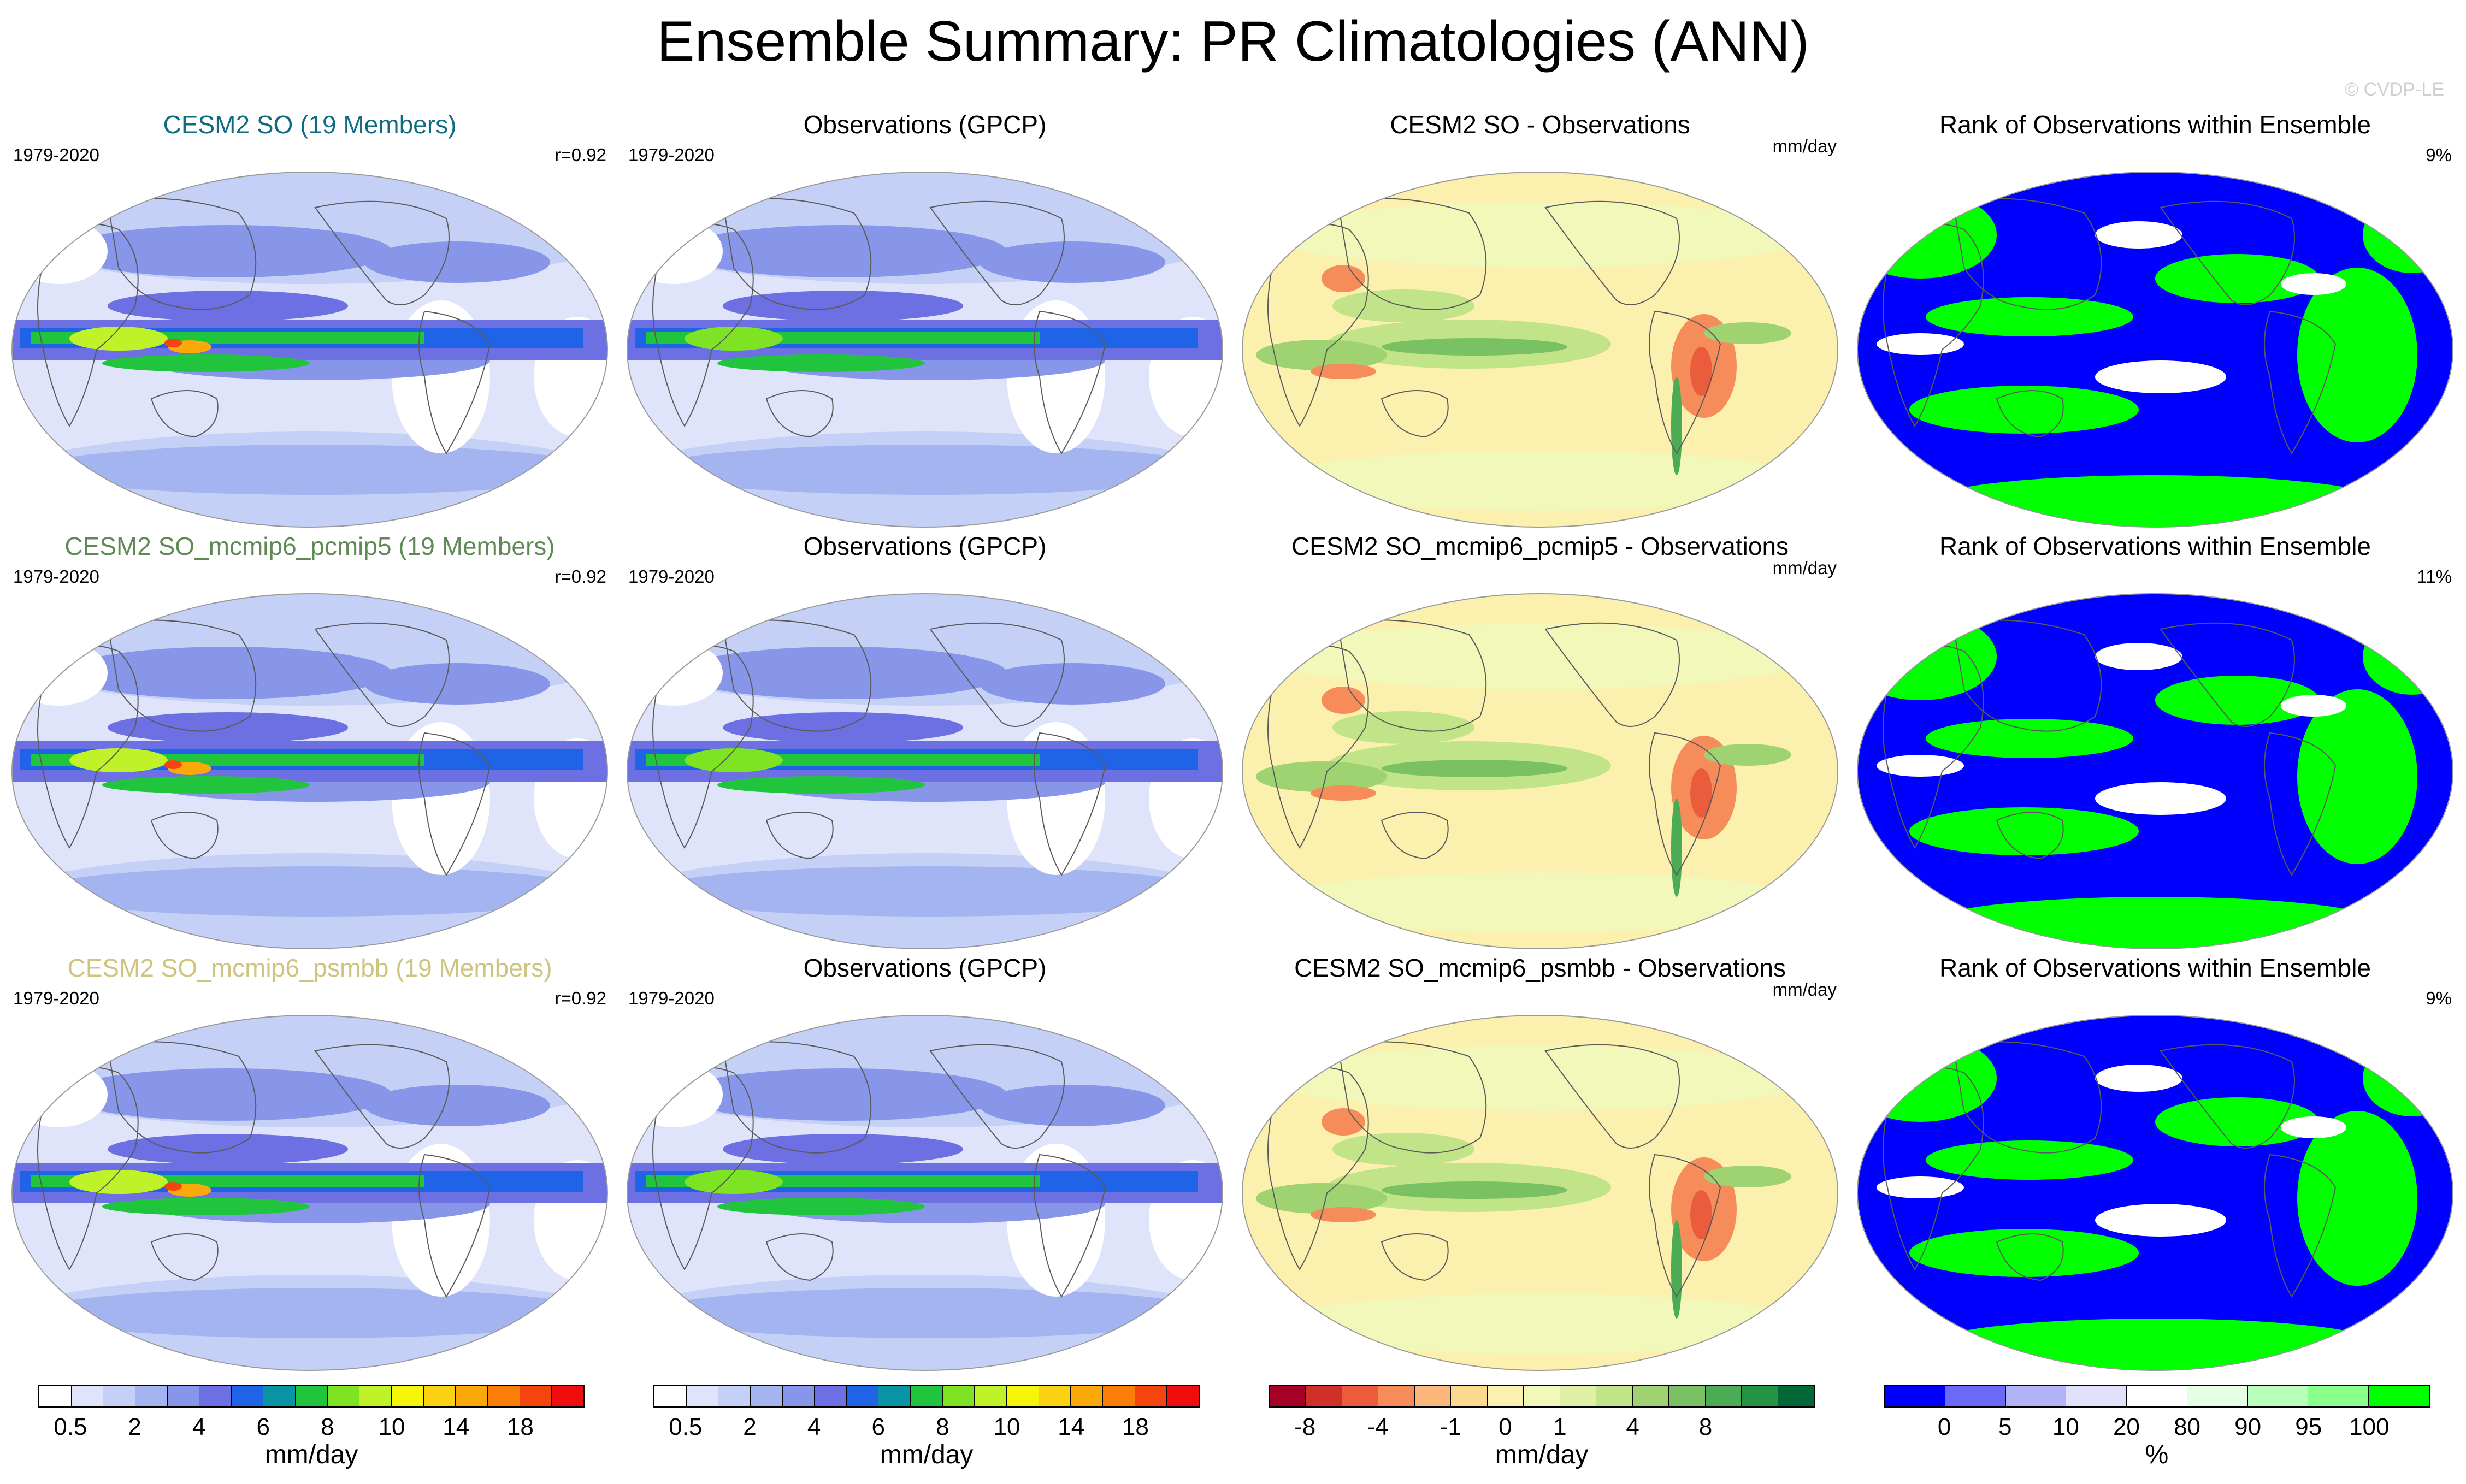 The height and width of the screenshot is (1484, 2466). Describe the element at coordinates (456, 1427) in the screenshot. I see `colorbar-tick-label: 14` at that location.